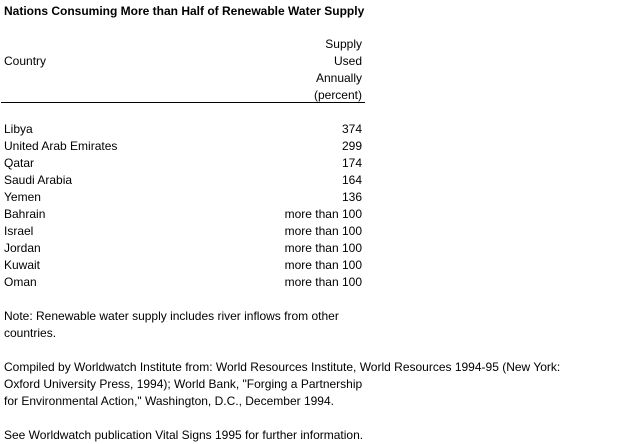  Describe the element at coordinates (22, 197) in the screenshot. I see `country-name: Yemen` at that location.